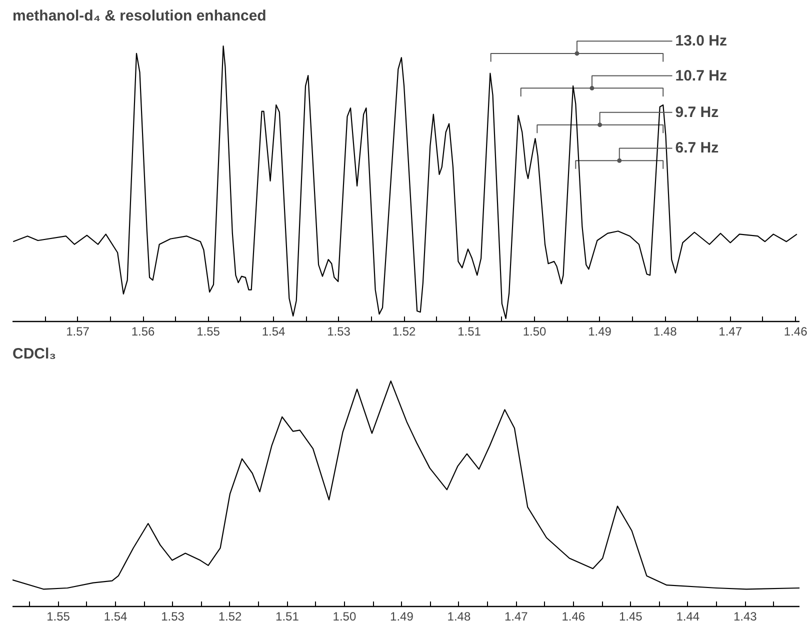  Describe the element at coordinates (688, 616) in the screenshot. I see `x-tick-label: 1.44` at that location.